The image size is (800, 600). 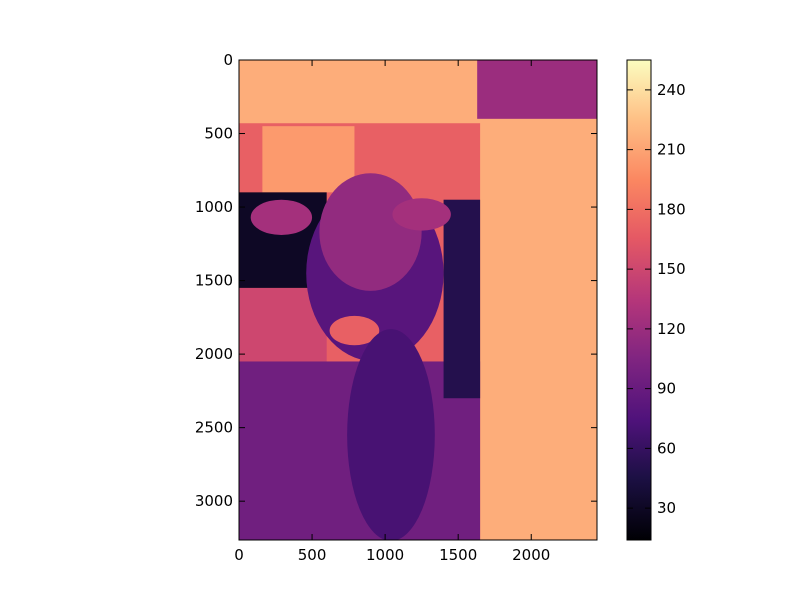 I want to click on x-tick-label-1500: 1500, so click(x=458, y=555).